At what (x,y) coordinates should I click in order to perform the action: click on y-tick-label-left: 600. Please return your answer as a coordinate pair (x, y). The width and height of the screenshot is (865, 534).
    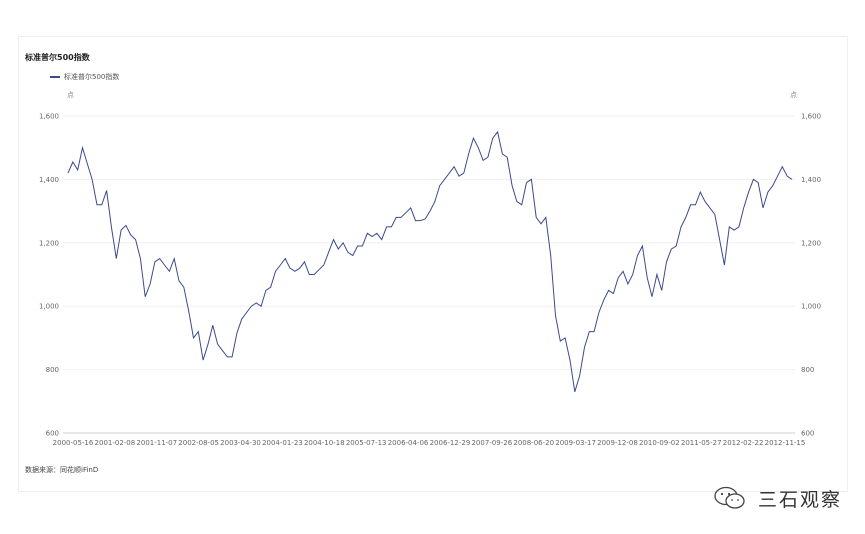
    Looking at the image, I should click on (52, 434).